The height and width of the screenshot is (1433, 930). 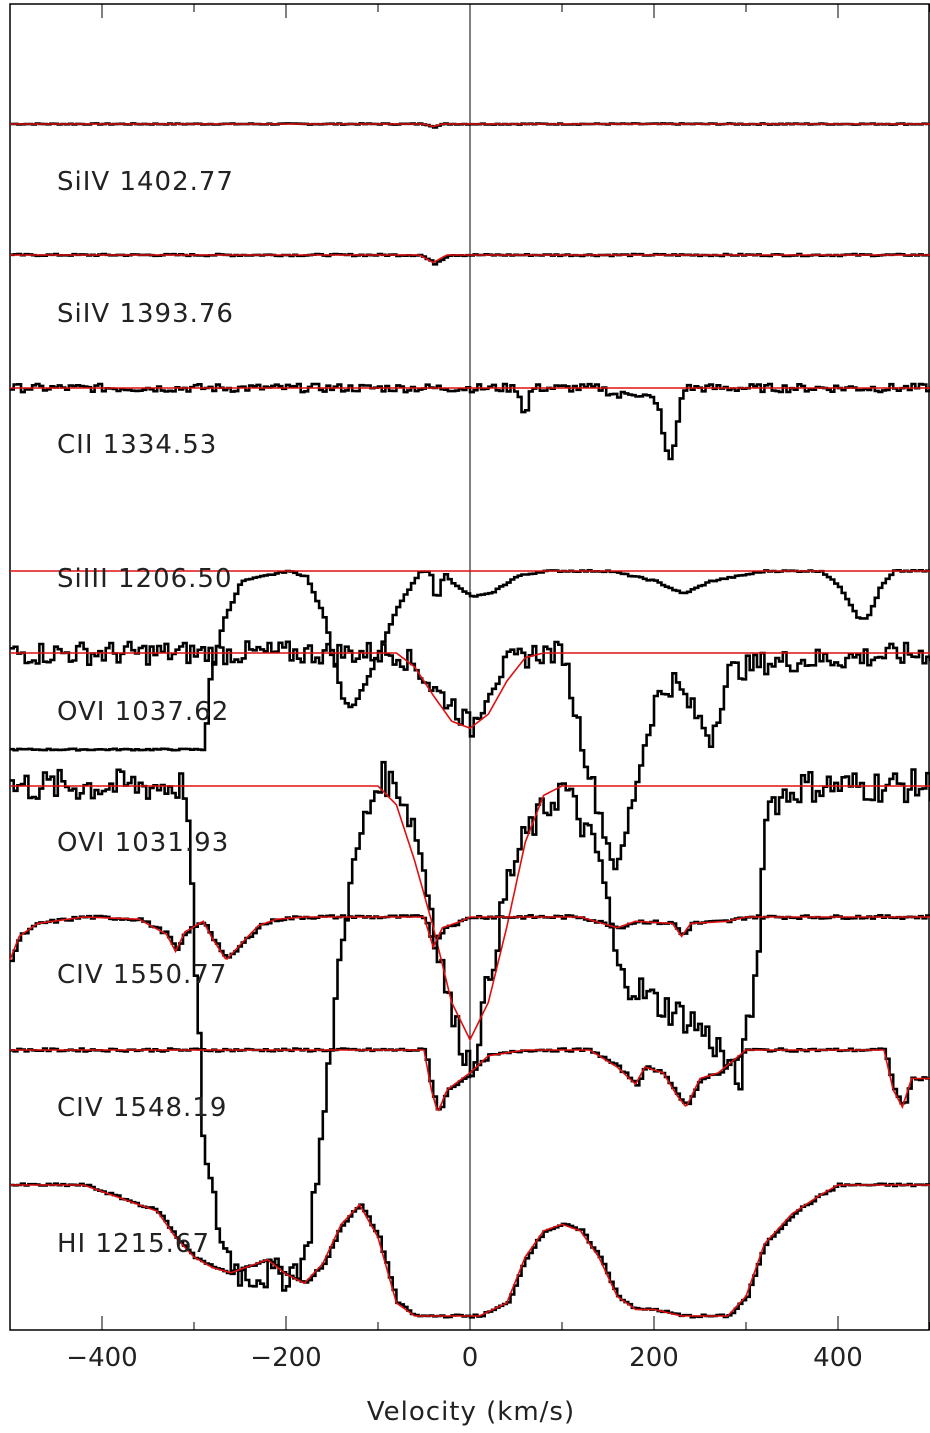 What do you see at coordinates (838, 1358) in the screenshot?
I see `x-tick-label: 400` at bounding box center [838, 1358].